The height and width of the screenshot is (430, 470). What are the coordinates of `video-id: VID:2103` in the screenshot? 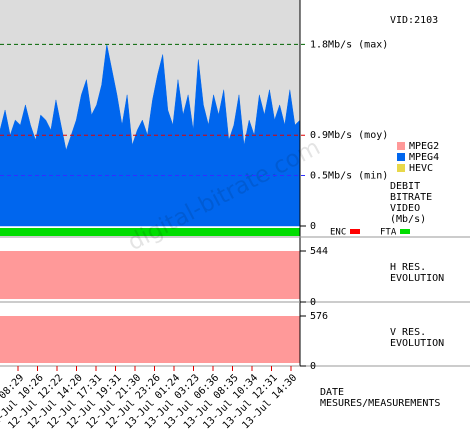 It's located at (414, 20).